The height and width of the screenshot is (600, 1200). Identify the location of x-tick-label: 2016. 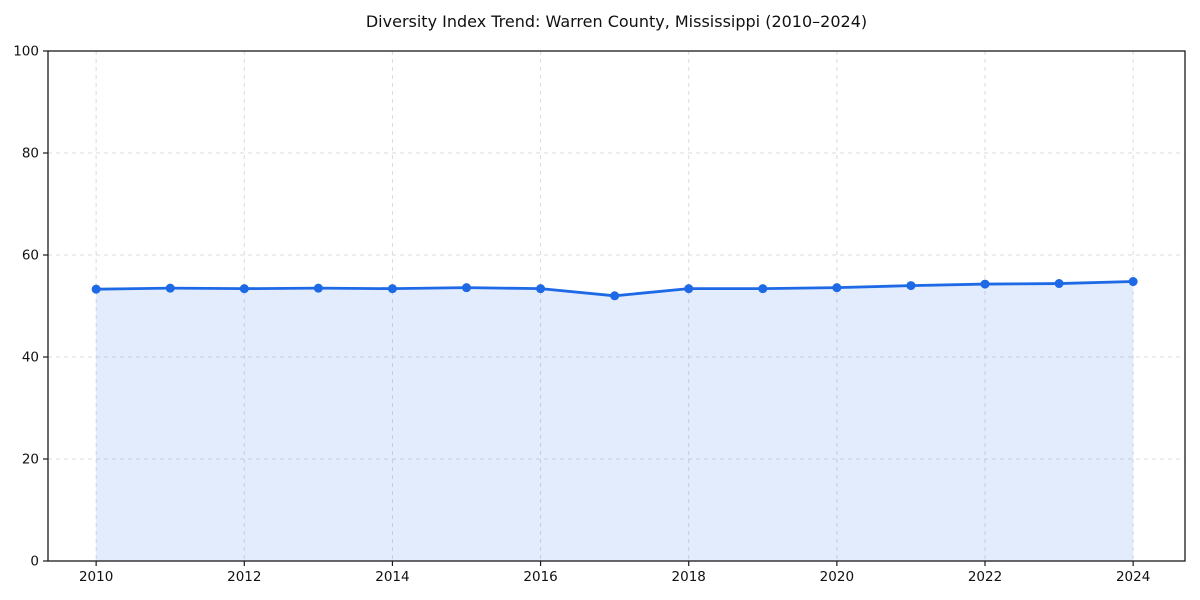
(540, 577).